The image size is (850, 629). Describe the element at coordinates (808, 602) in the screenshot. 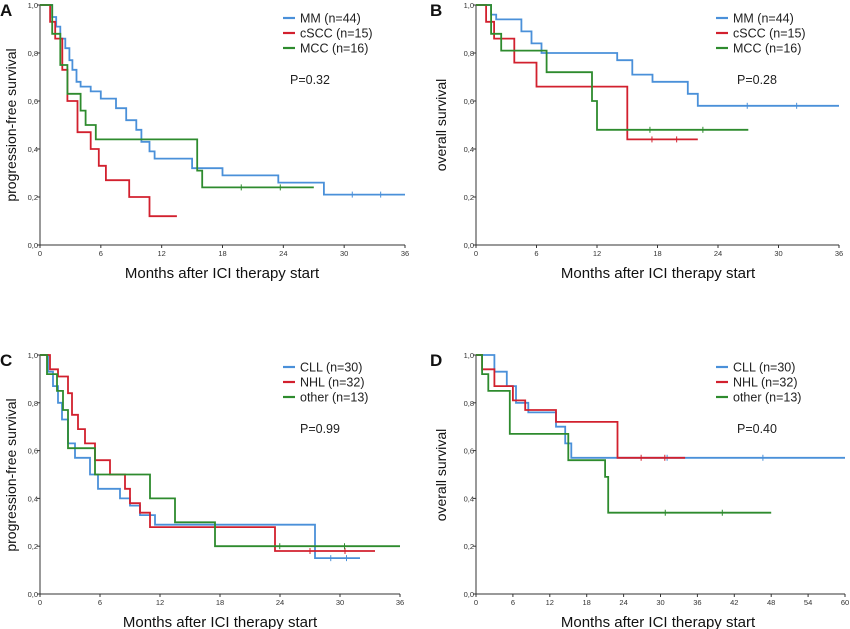

I see `x-tick-label: 54` at that location.